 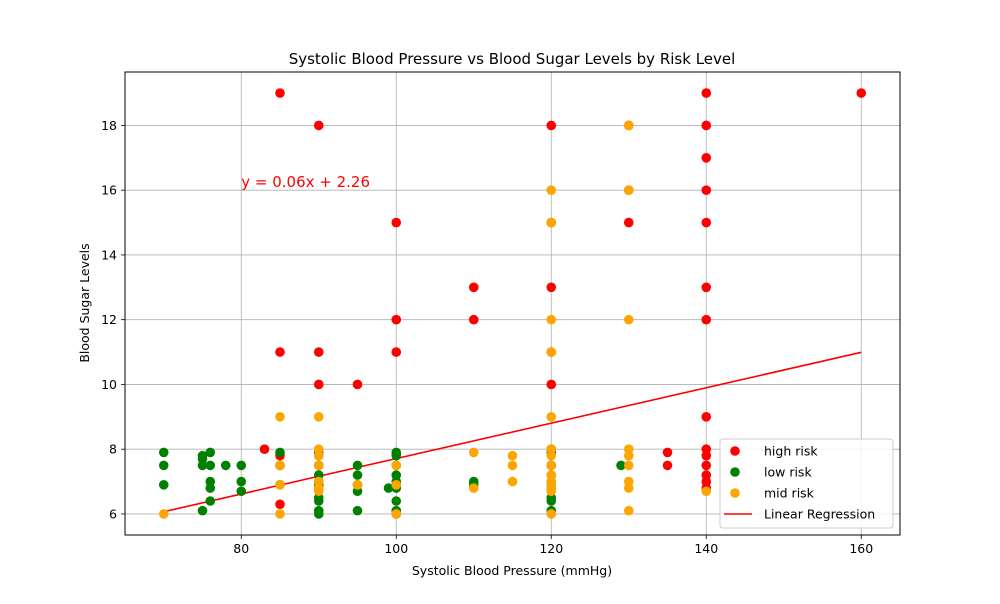 I want to click on legend-marker-mid-risk, so click(x=735, y=493).